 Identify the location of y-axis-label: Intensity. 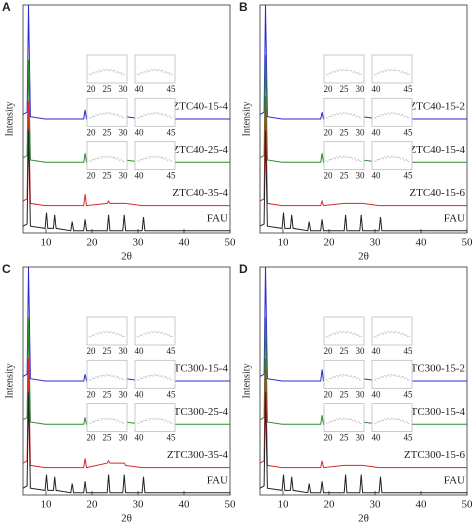
(246, 381).